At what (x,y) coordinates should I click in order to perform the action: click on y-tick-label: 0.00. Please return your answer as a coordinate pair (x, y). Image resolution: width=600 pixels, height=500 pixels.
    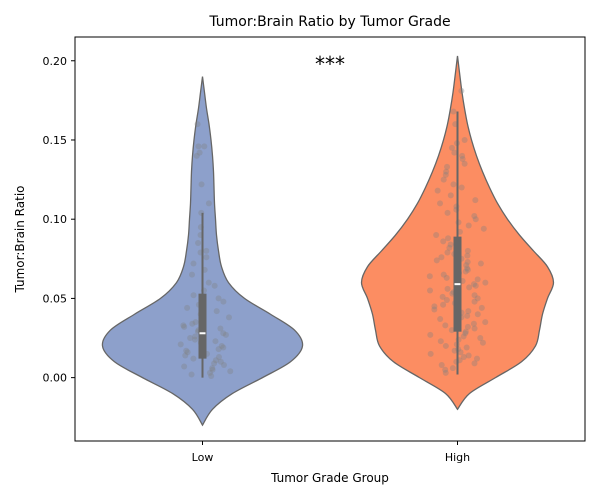
    Looking at the image, I should click on (55, 378).